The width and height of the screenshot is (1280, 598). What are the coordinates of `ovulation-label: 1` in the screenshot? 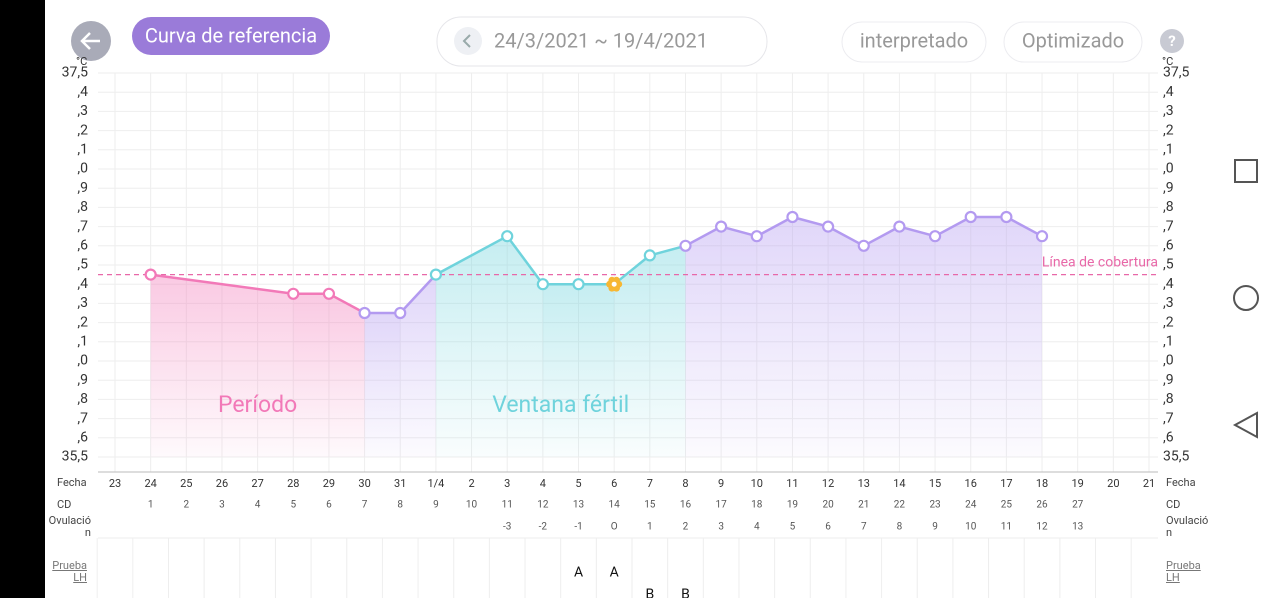 It's located at (650, 527).